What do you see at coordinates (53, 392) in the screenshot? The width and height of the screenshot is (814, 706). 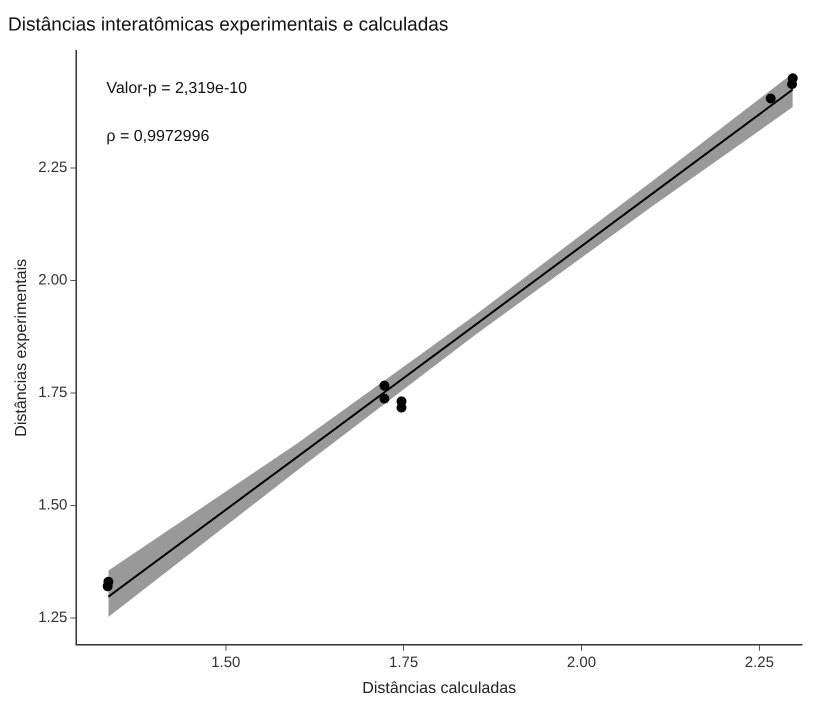 I see `y-tick-label: 1.75` at bounding box center [53, 392].